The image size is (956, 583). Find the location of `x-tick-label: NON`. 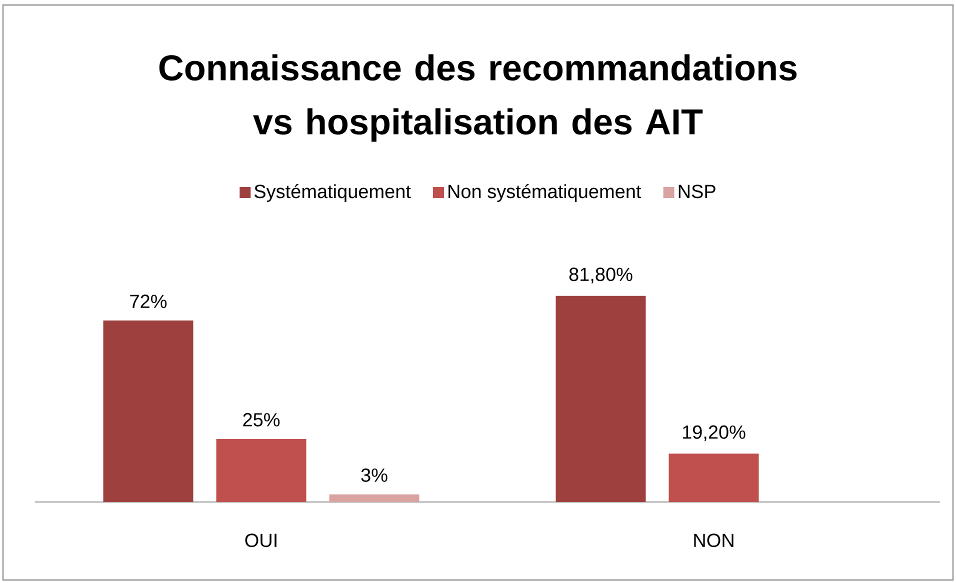

x-tick-label: NON is located at coordinates (714, 541).